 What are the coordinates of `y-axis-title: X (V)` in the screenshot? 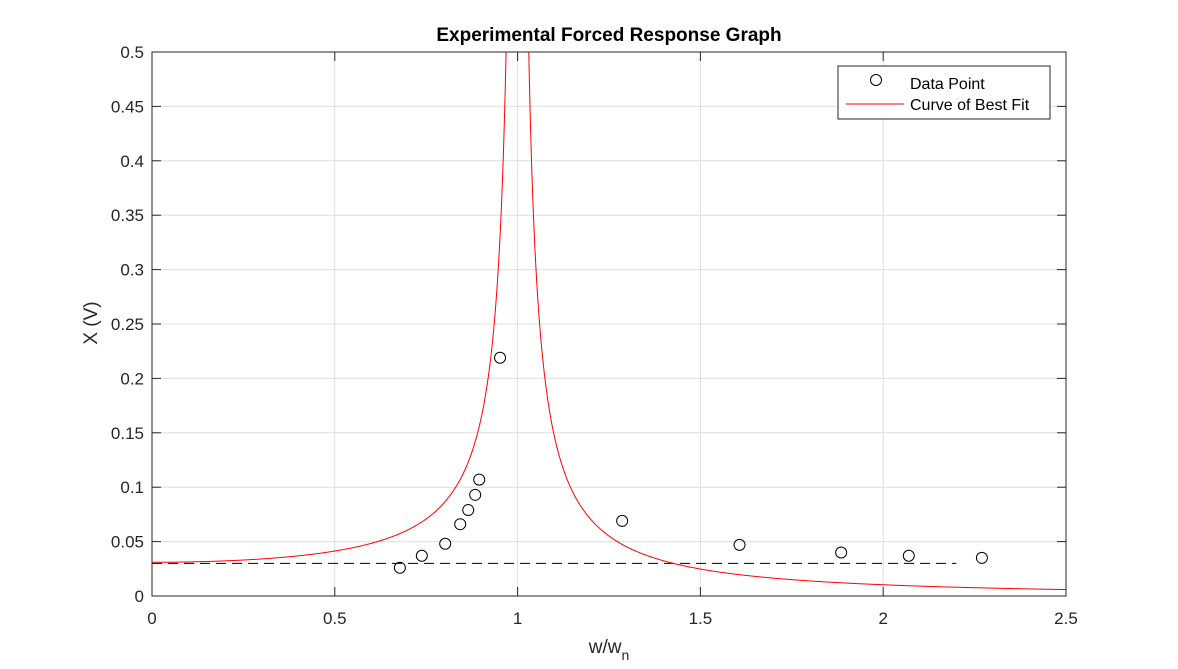 It's located at (91, 322).